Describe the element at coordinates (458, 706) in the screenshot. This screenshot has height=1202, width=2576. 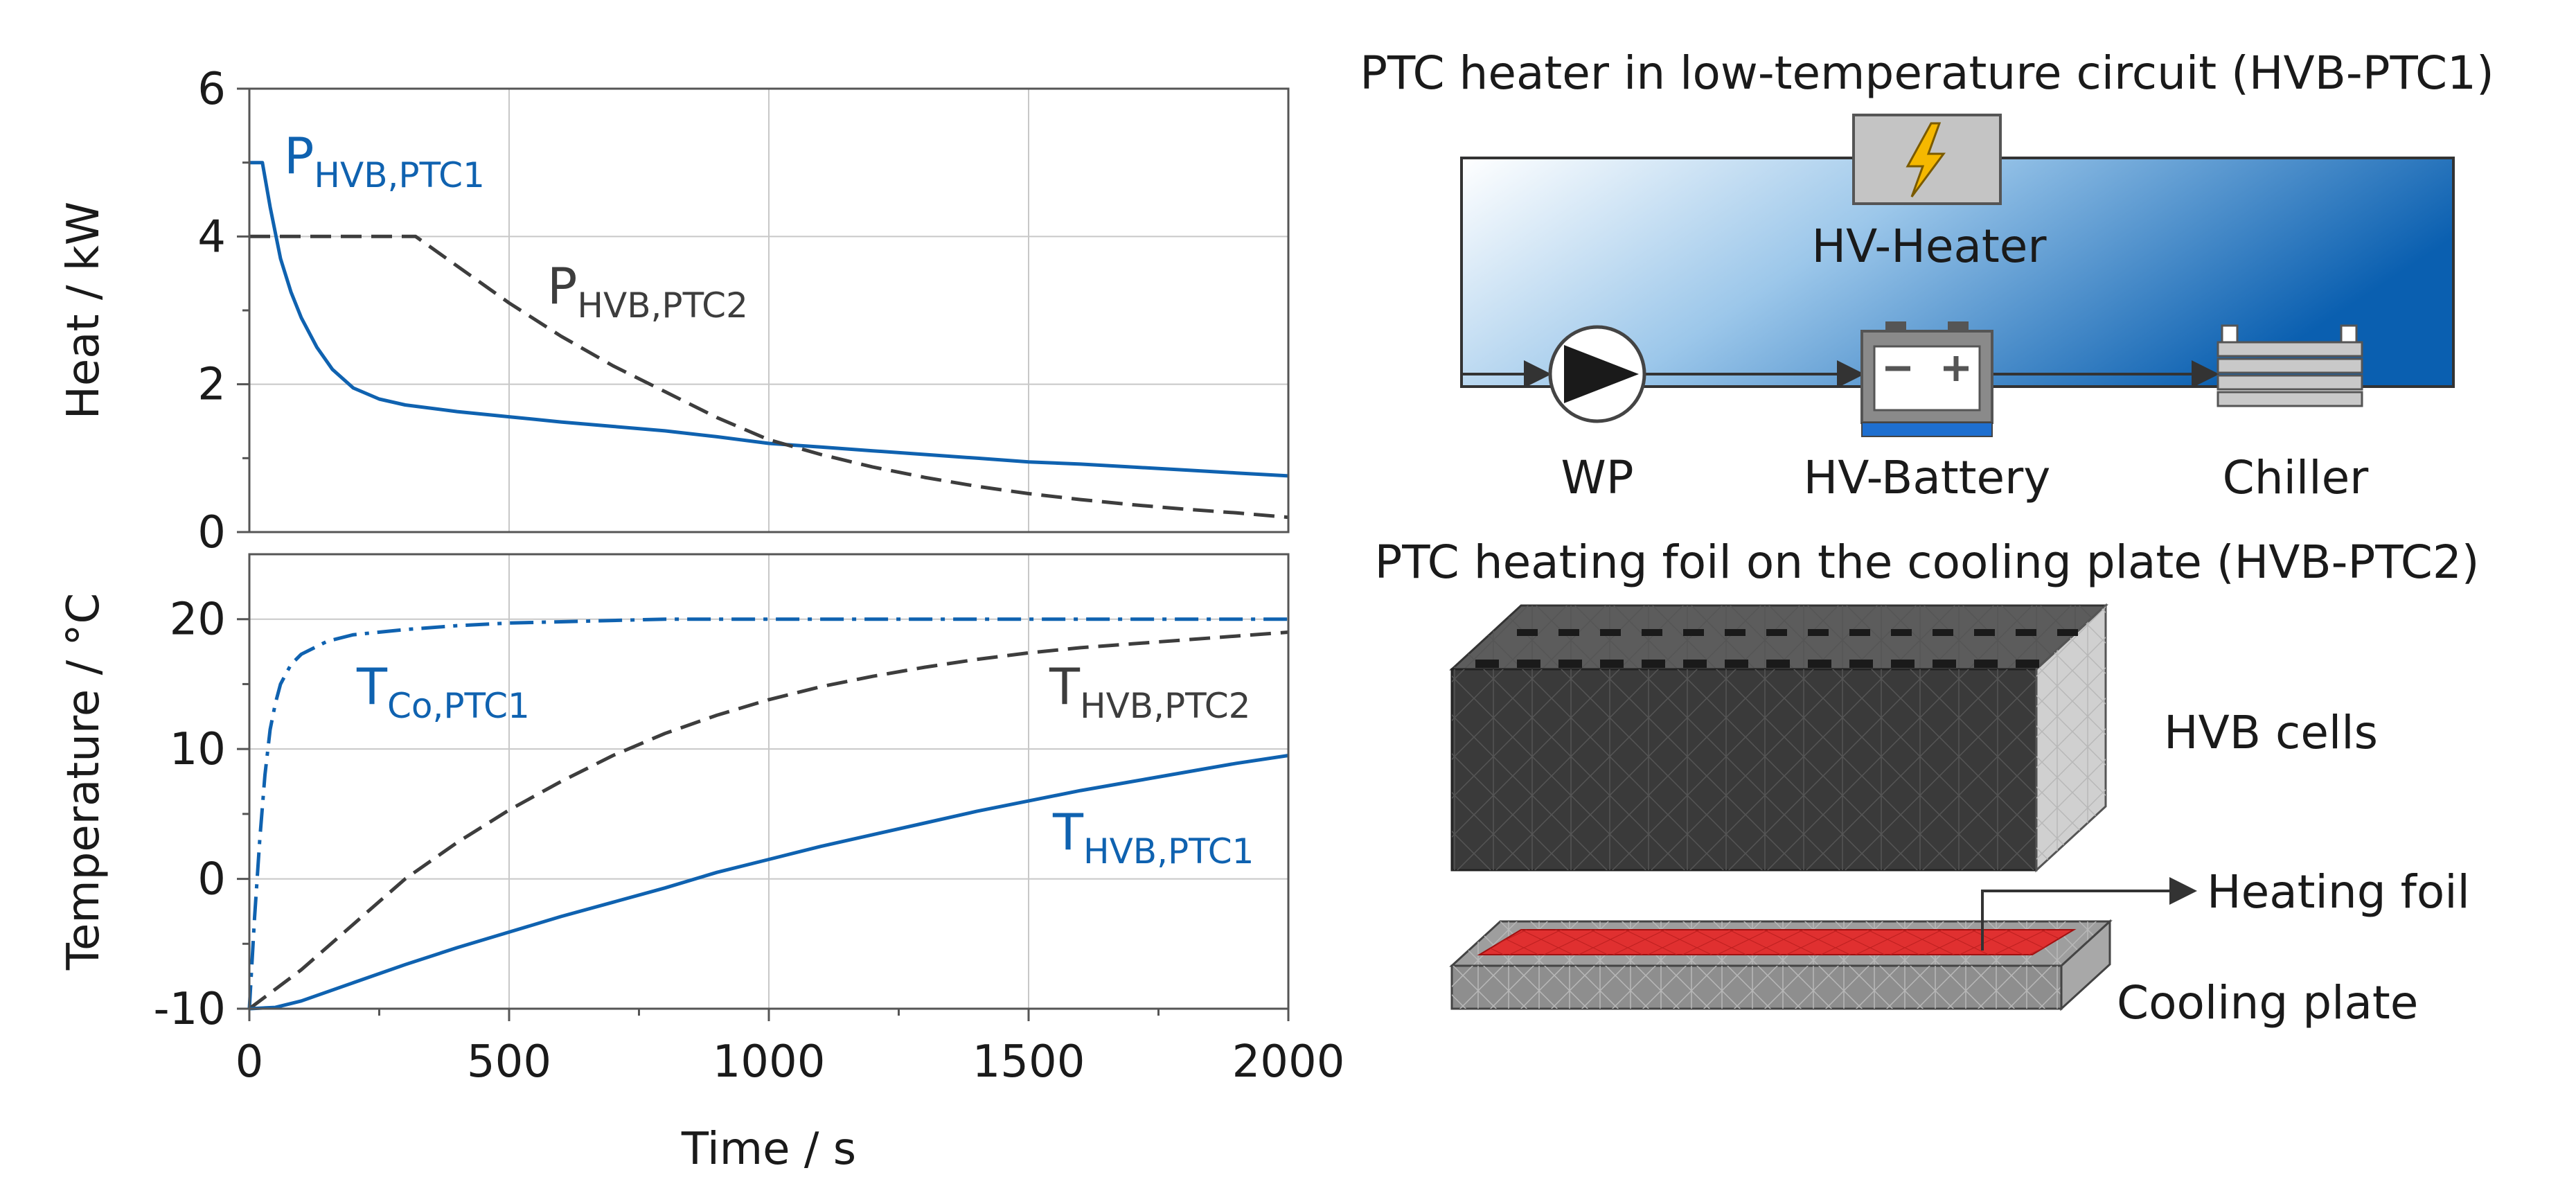
I see `series-label-sub: Co,PTC1` at that location.